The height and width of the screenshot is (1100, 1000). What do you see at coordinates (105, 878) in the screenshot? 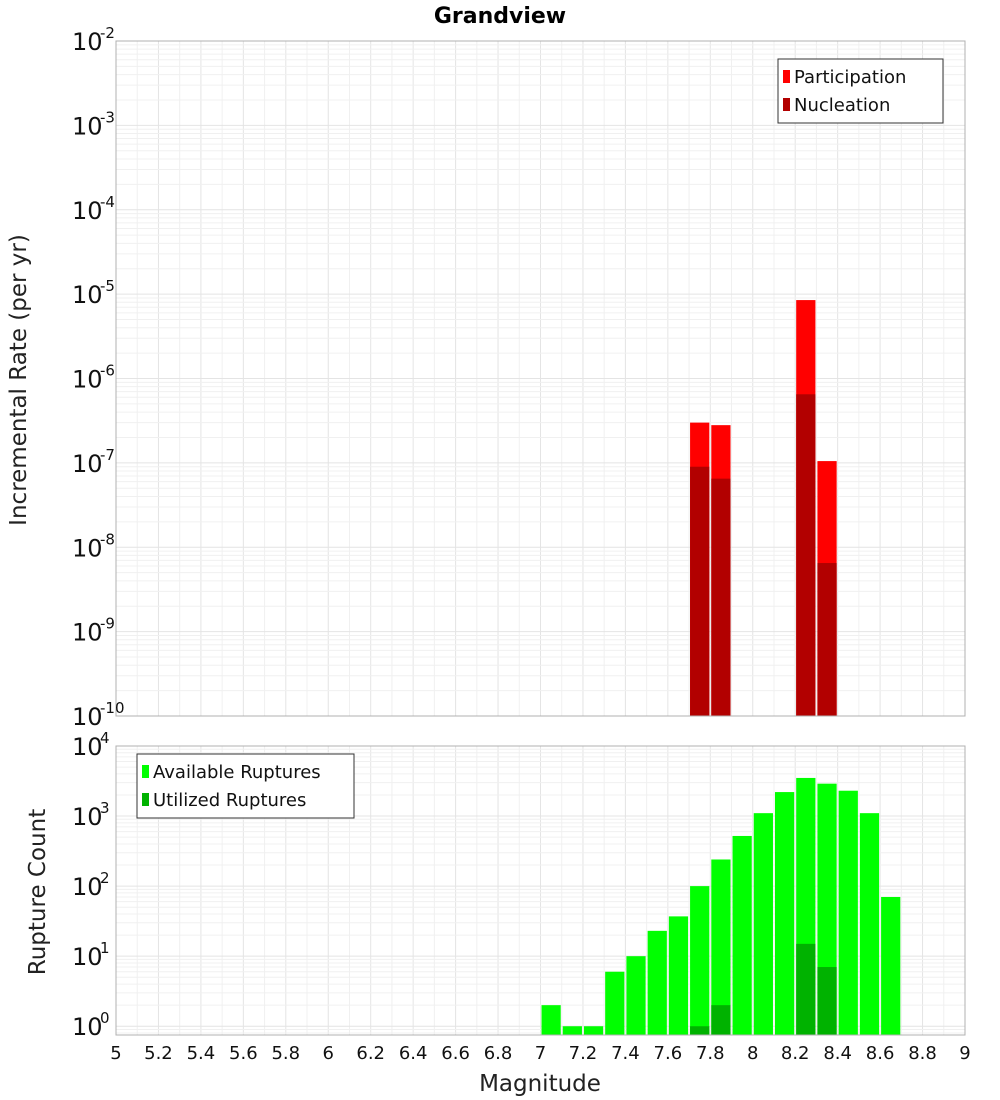
I see `bottom-y-tick-exponent: 2` at bounding box center [105, 878].